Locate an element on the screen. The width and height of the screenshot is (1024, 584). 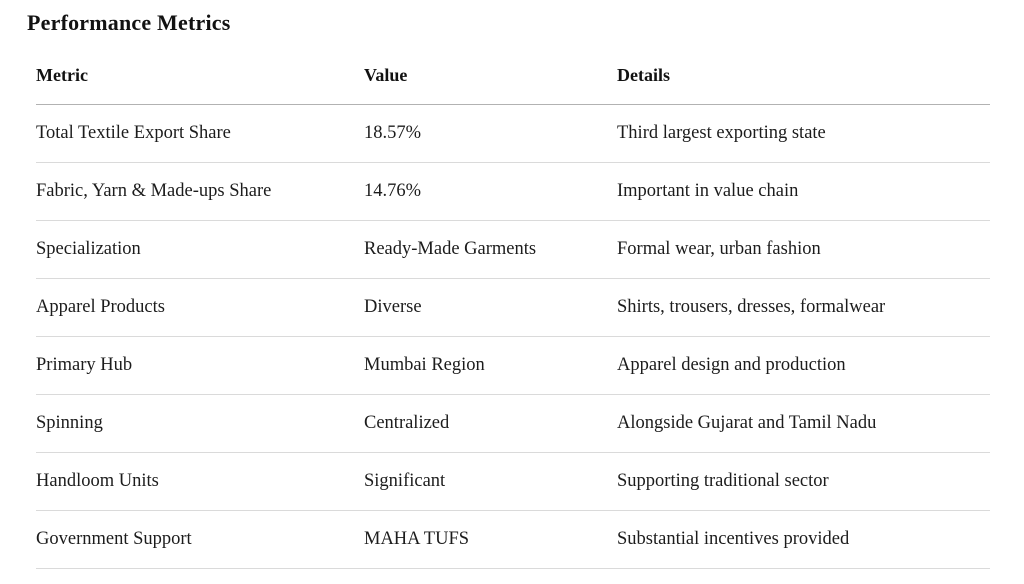
cell-metric: Primary Hub is located at coordinates (200, 366).